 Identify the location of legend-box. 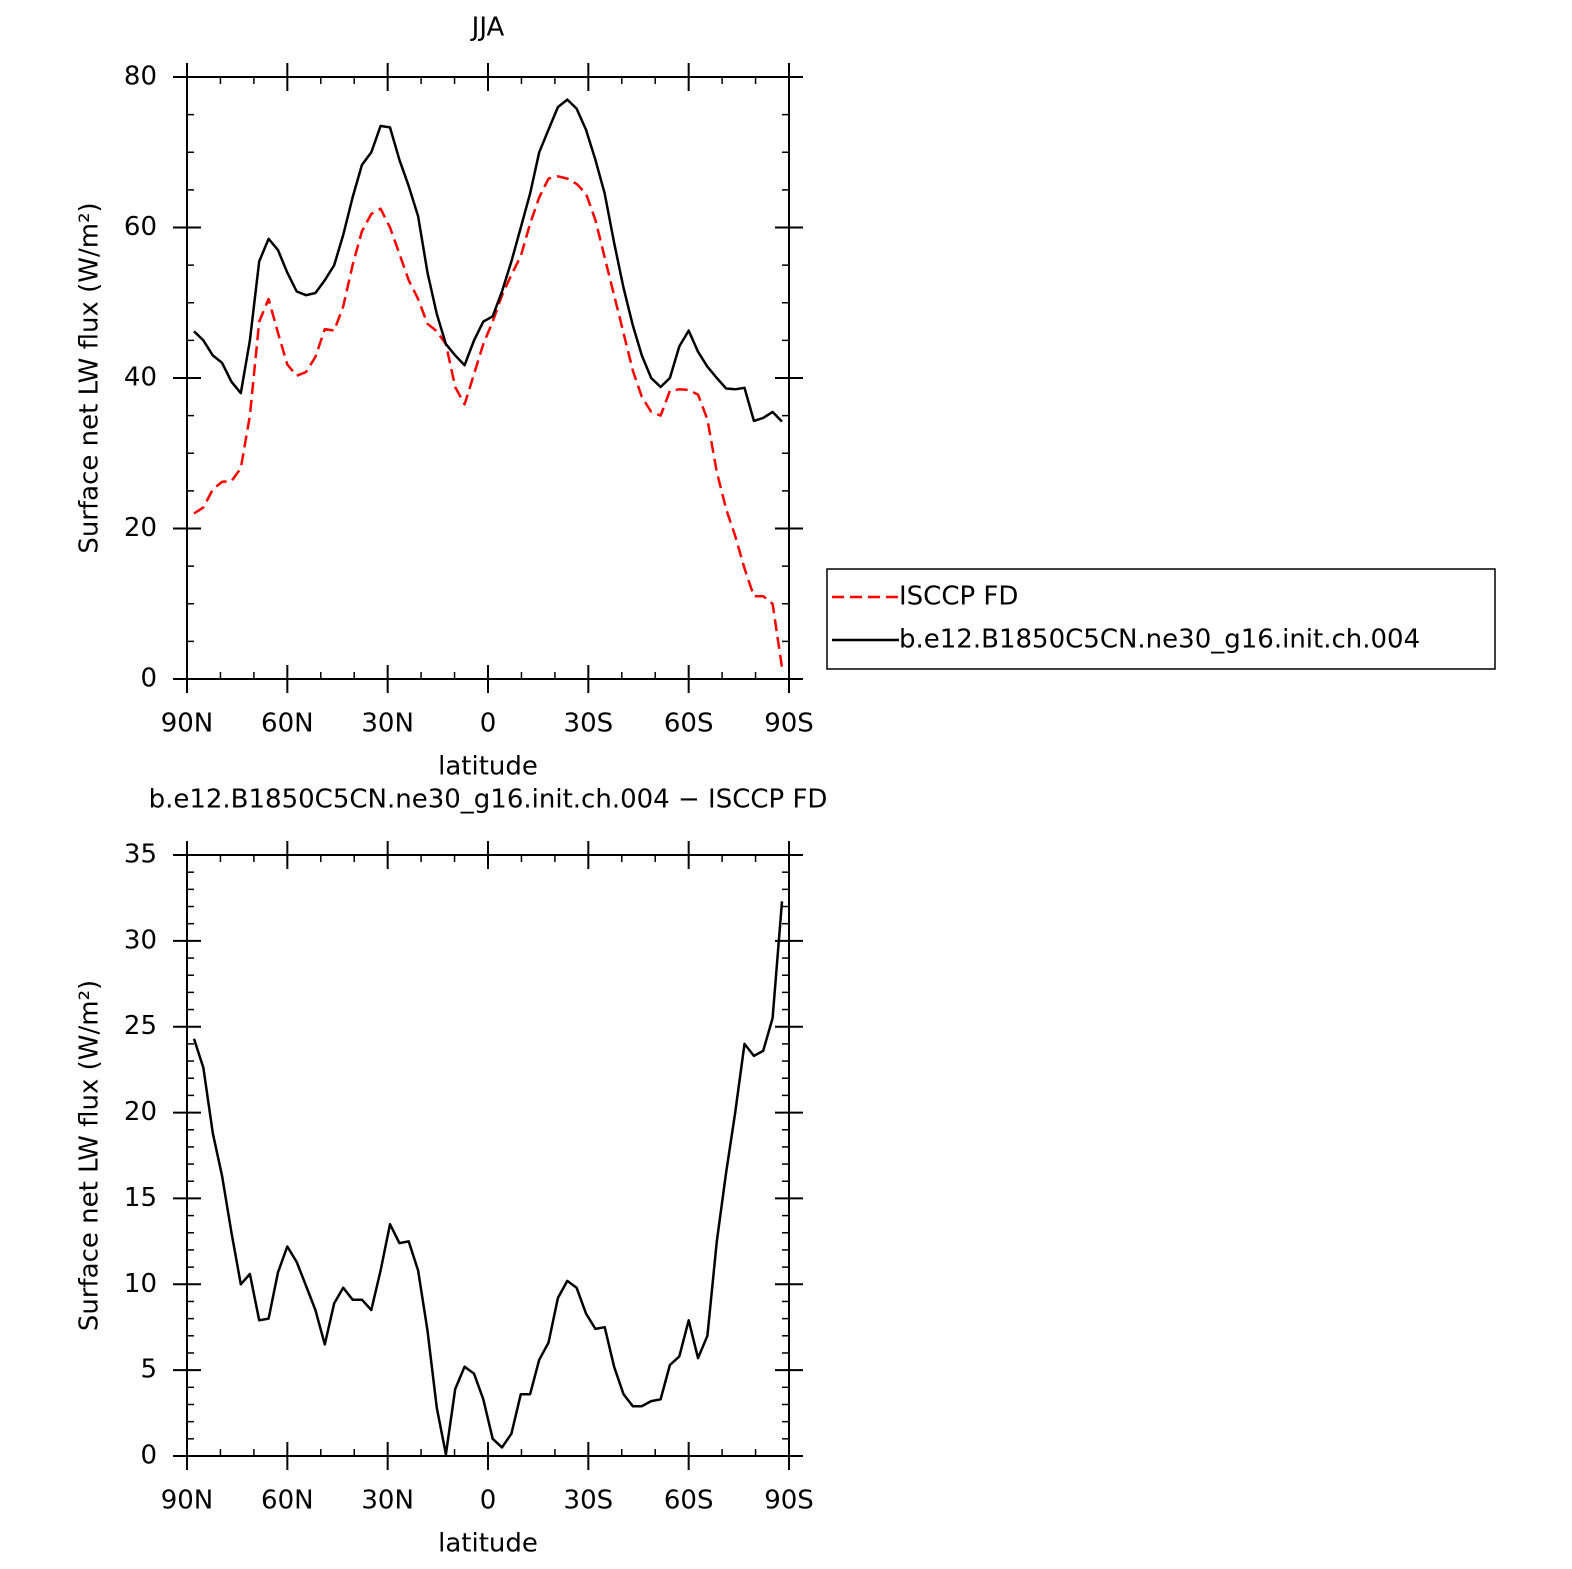
(1161, 619).